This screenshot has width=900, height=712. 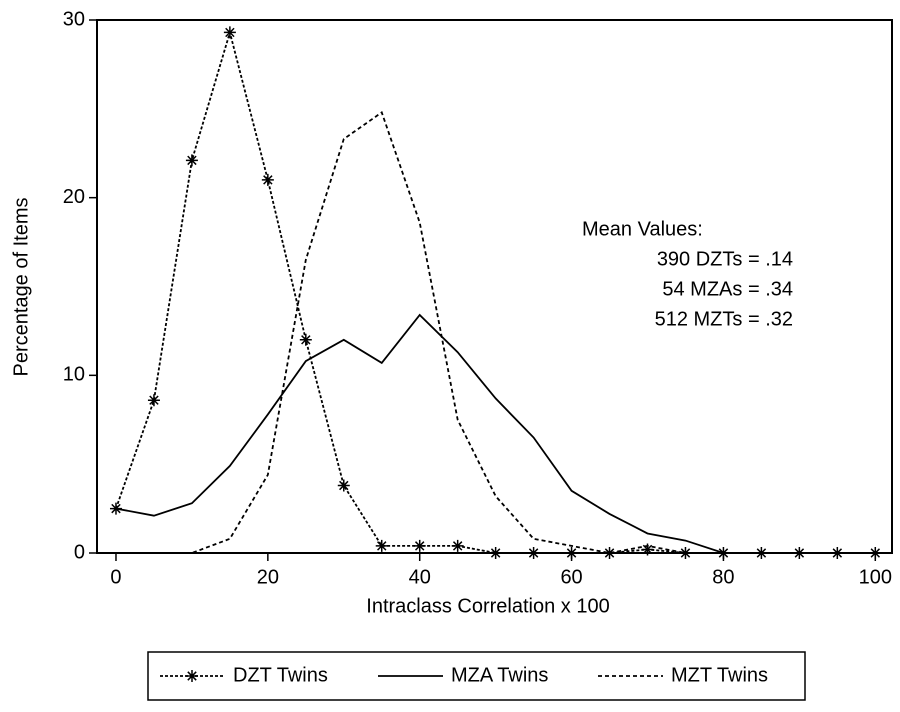 I want to click on y-tick-label: 30, so click(x=74, y=19).